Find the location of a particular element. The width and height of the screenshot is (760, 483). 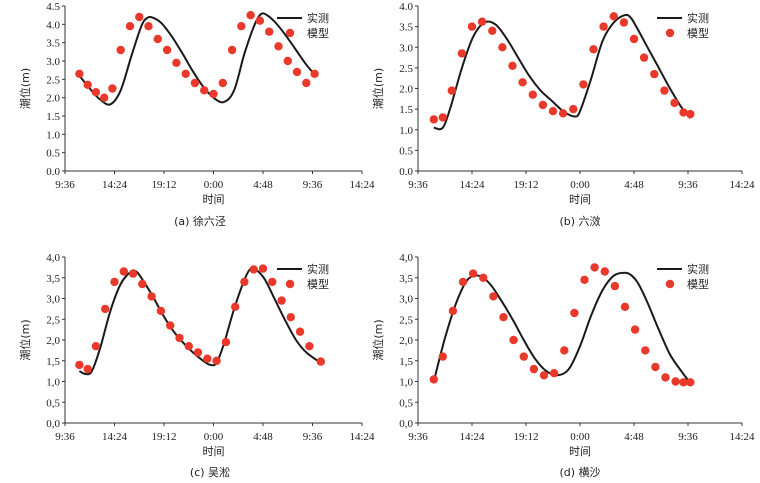

chart-caption: (c) 吴淞 is located at coordinates (210, 472).